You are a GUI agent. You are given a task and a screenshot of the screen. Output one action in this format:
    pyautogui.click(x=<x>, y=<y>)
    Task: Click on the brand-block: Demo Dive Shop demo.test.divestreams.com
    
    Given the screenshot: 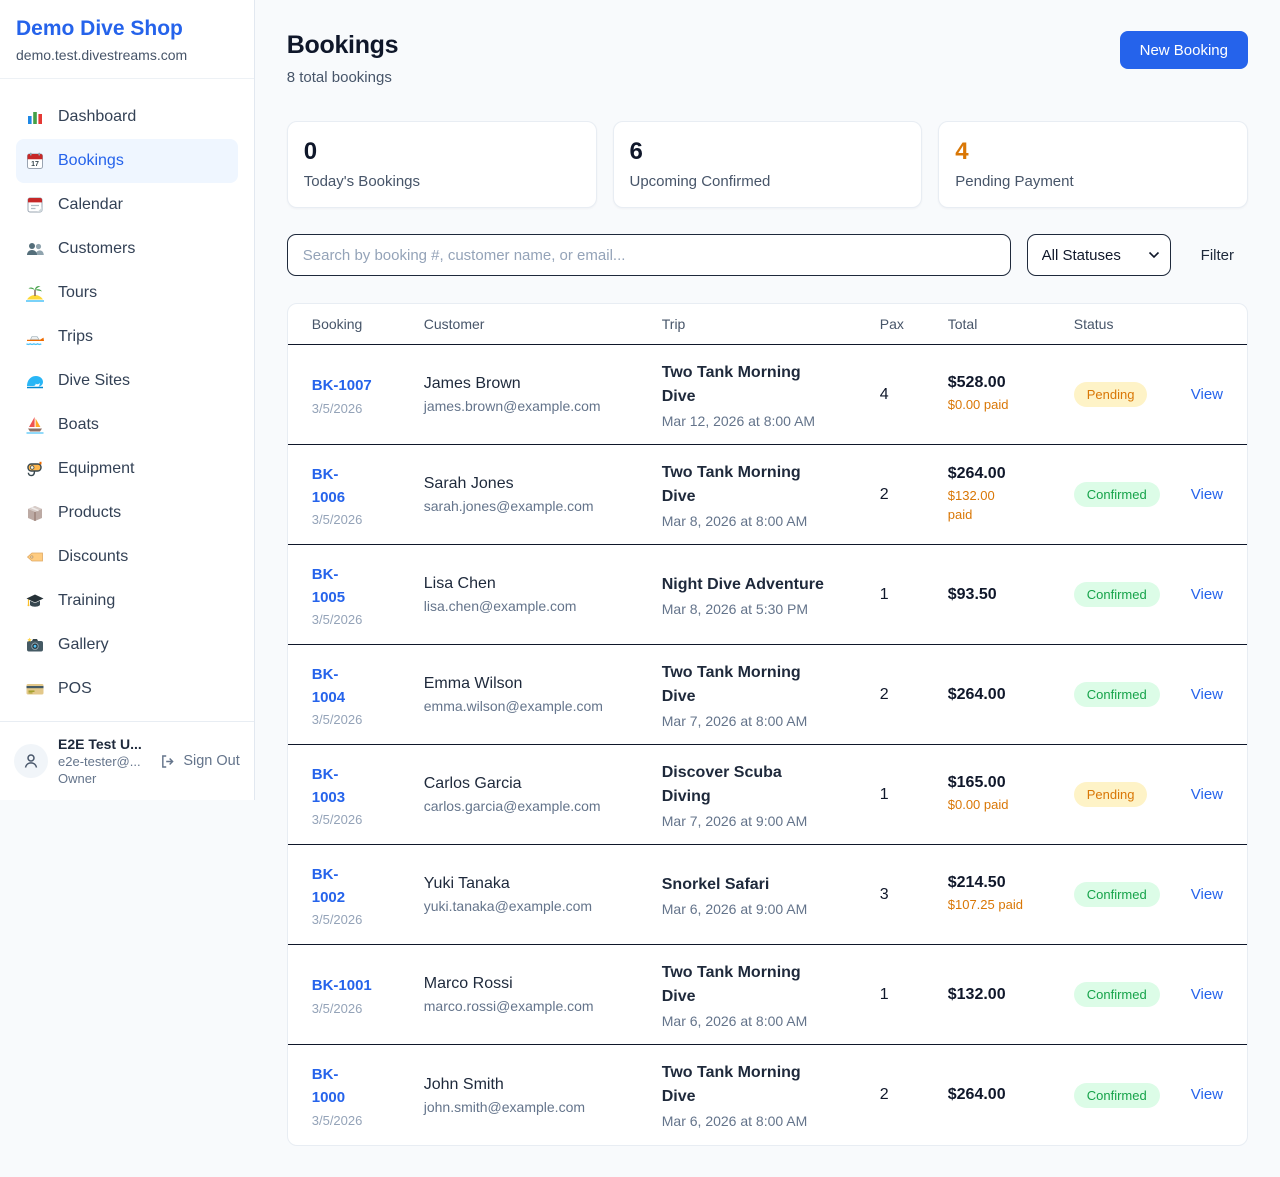 What is the action you would take?
    pyautogui.click(x=127, y=39)
    